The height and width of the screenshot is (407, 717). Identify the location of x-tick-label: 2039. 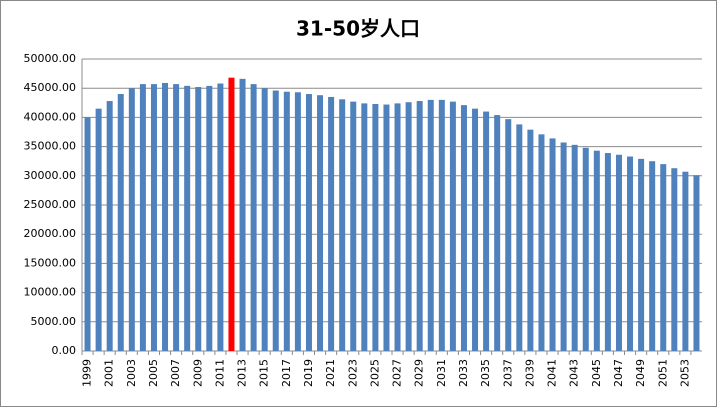
(529, 373).